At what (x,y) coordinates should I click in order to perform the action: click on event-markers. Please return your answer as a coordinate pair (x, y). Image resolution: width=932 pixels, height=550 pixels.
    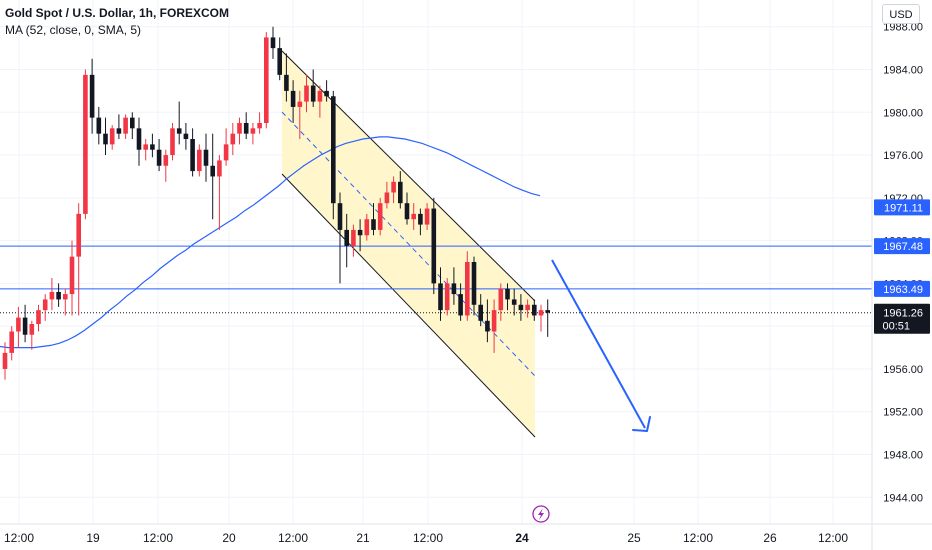
    Looking at the image, I should click on (541, 514).